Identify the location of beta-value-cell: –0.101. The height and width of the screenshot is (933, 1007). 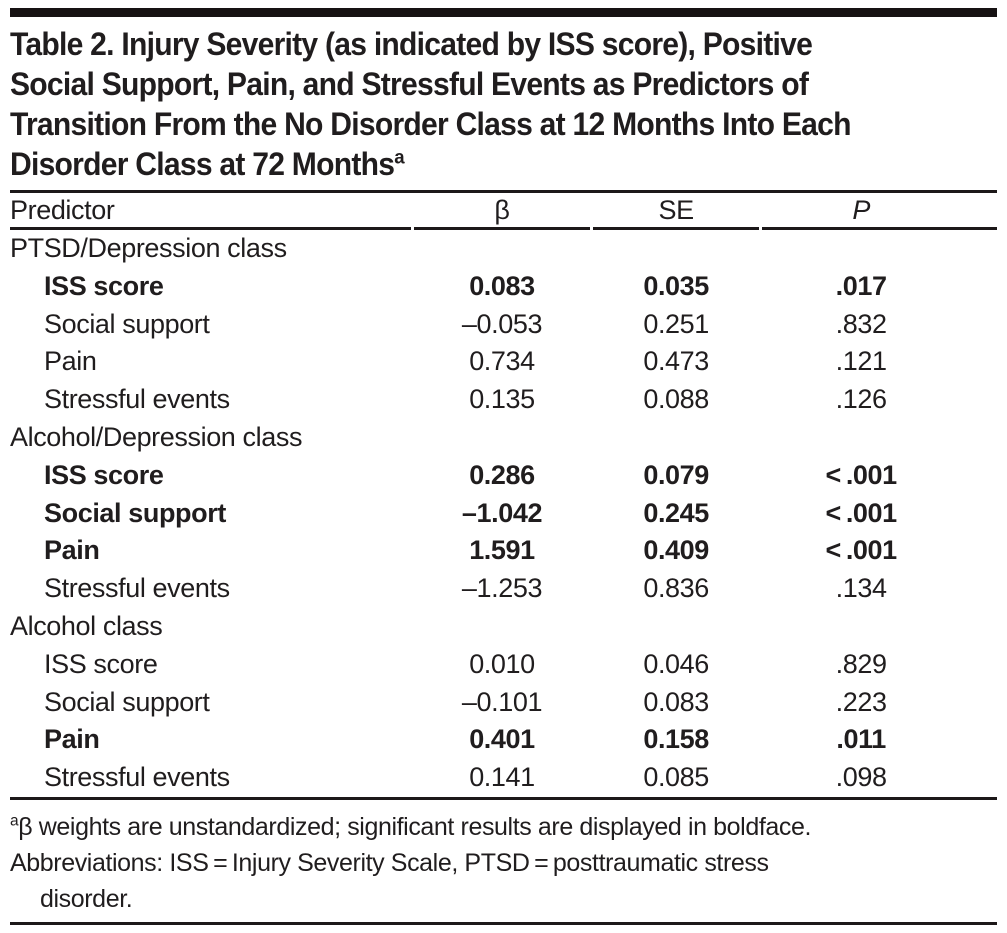
(502, 701).